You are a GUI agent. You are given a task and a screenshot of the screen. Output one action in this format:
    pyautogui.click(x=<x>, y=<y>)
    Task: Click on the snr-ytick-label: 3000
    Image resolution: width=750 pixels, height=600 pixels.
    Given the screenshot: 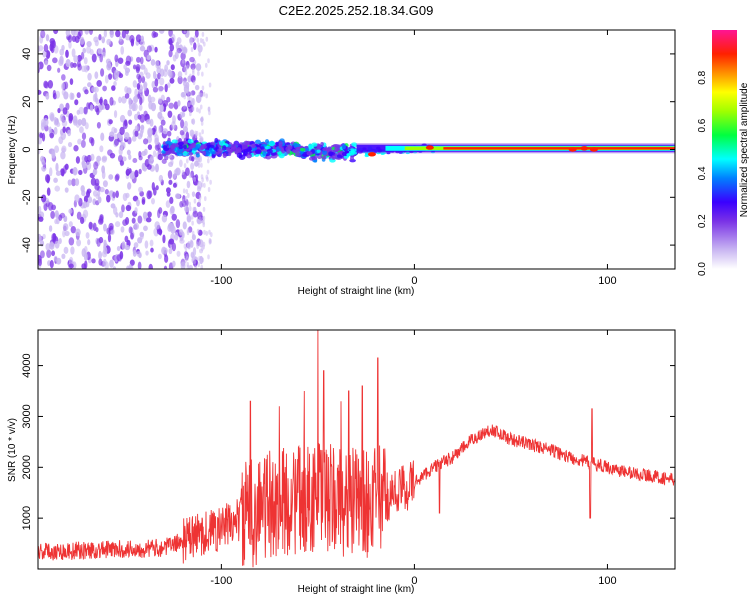 What is the action you would take?
    pyautogui.click(x=27, y=416)
    